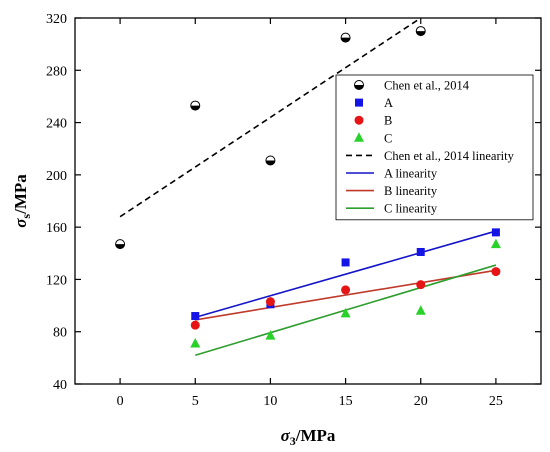 The height and width of the screenshot is (452, 550). Describe the element at coordinates (427, 86) in the screenshot. I see `legend-label: Chen et al., 2014` at that location.